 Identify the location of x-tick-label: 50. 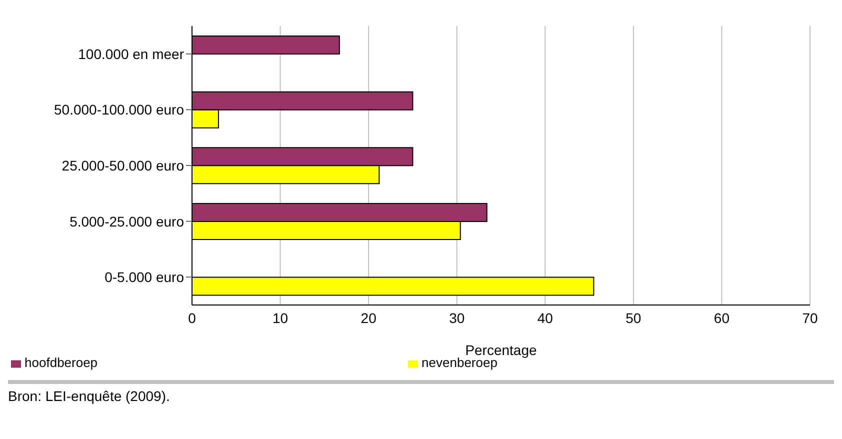
(634, 318).